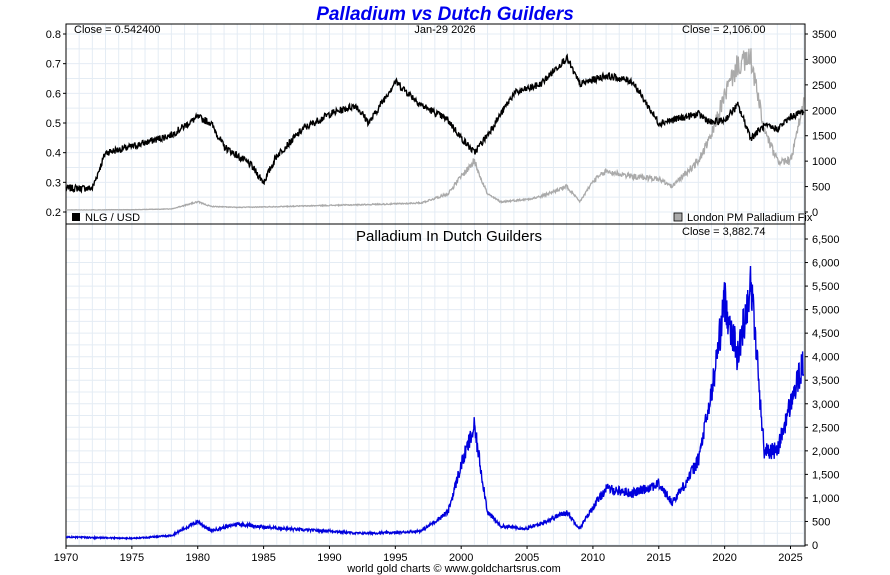 The width and height of the screenshot is (890, 575). I want to click on x-tick-label: 2015, so click(659, 558).